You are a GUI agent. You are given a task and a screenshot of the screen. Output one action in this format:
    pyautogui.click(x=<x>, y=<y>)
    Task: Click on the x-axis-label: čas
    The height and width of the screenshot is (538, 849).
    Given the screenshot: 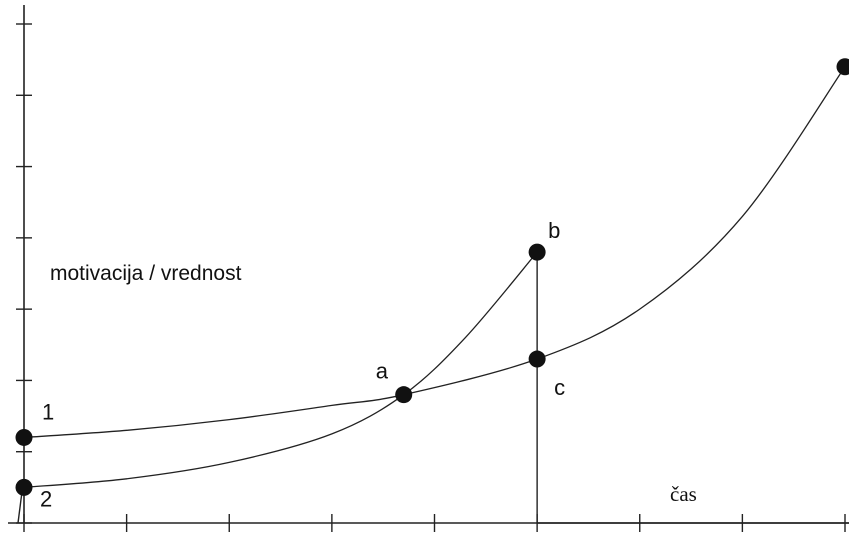 What is the action you would take?
    pyautogui.click(x=683, y=494)
    